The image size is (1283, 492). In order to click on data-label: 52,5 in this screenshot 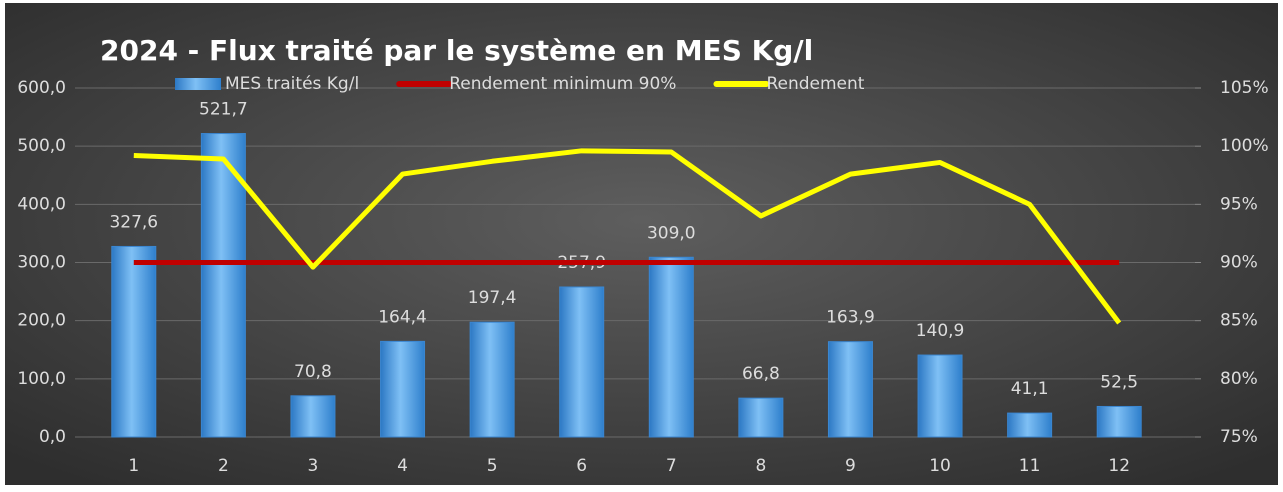, I will do `click(1119, 382)`.